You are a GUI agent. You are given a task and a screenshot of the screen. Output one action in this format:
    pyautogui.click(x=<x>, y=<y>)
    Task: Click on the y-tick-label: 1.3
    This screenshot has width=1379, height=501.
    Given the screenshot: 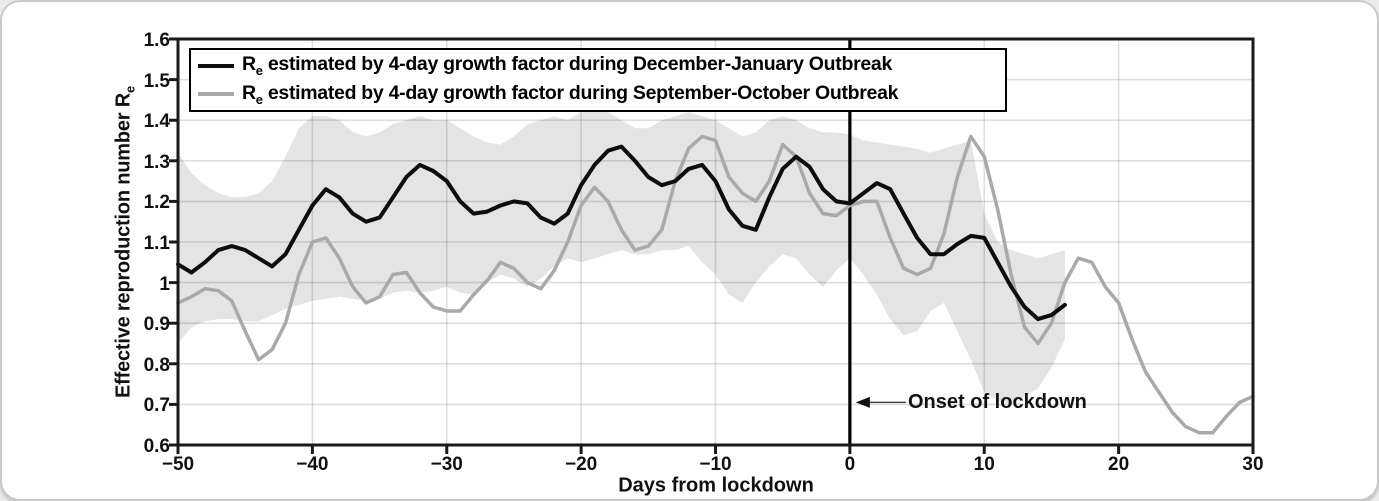 What is the action you would take?
    pyautogui.click(x=156, y=162)
    